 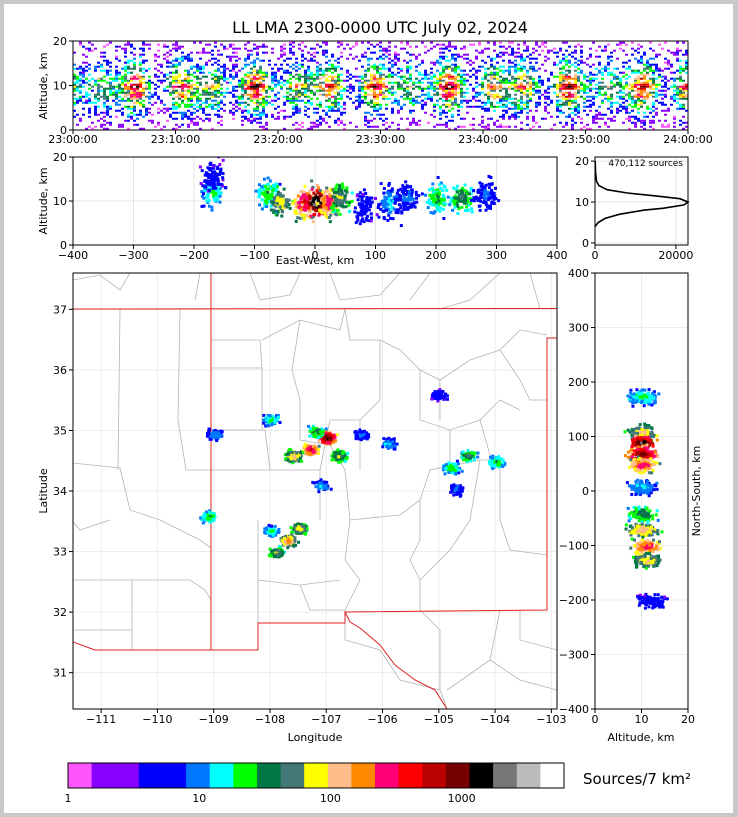 What do you see at coordinates (331, 444) in the screenshot?
I see `map-cell` at bounding box center [331, 444].